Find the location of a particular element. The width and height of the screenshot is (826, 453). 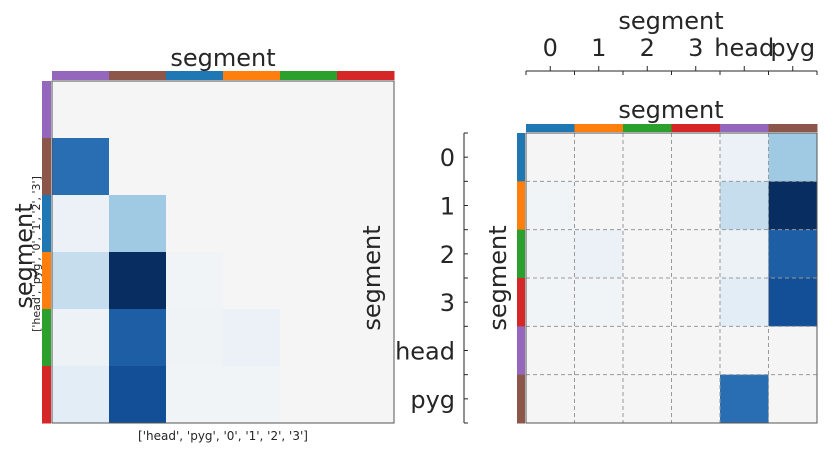

top-tick-label-2: 2 is located at coordinates (647, 48).